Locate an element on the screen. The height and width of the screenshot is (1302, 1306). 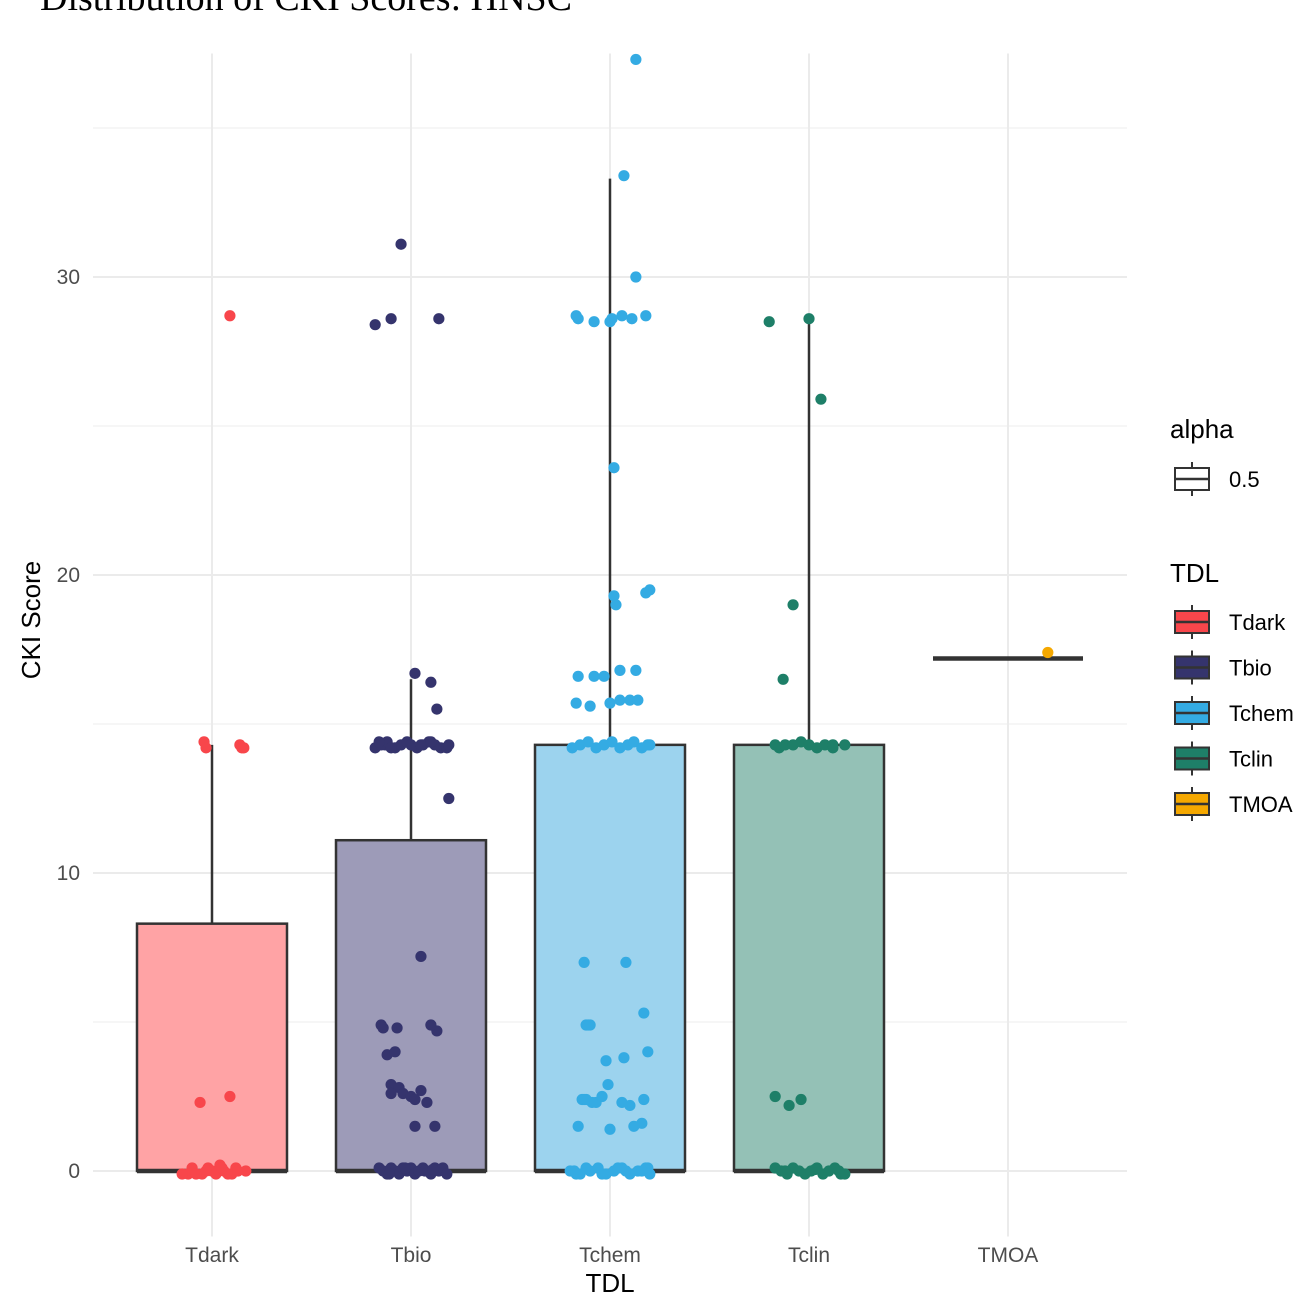
legend-key-tdark is located at coordinates (1192, 622).